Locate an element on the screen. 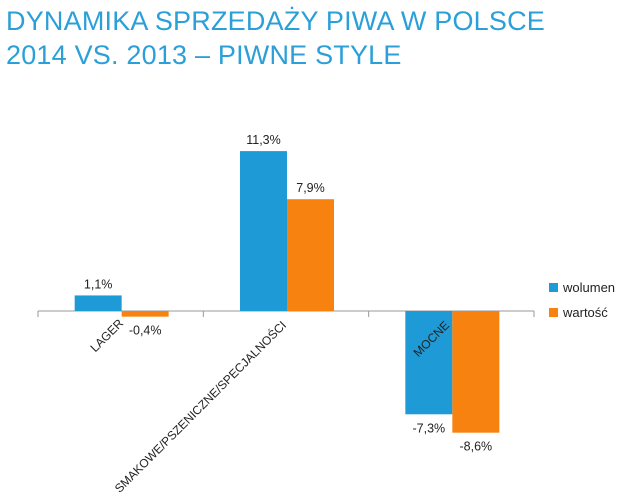  bar-wartość-1 is located at coordinates (145, 314).